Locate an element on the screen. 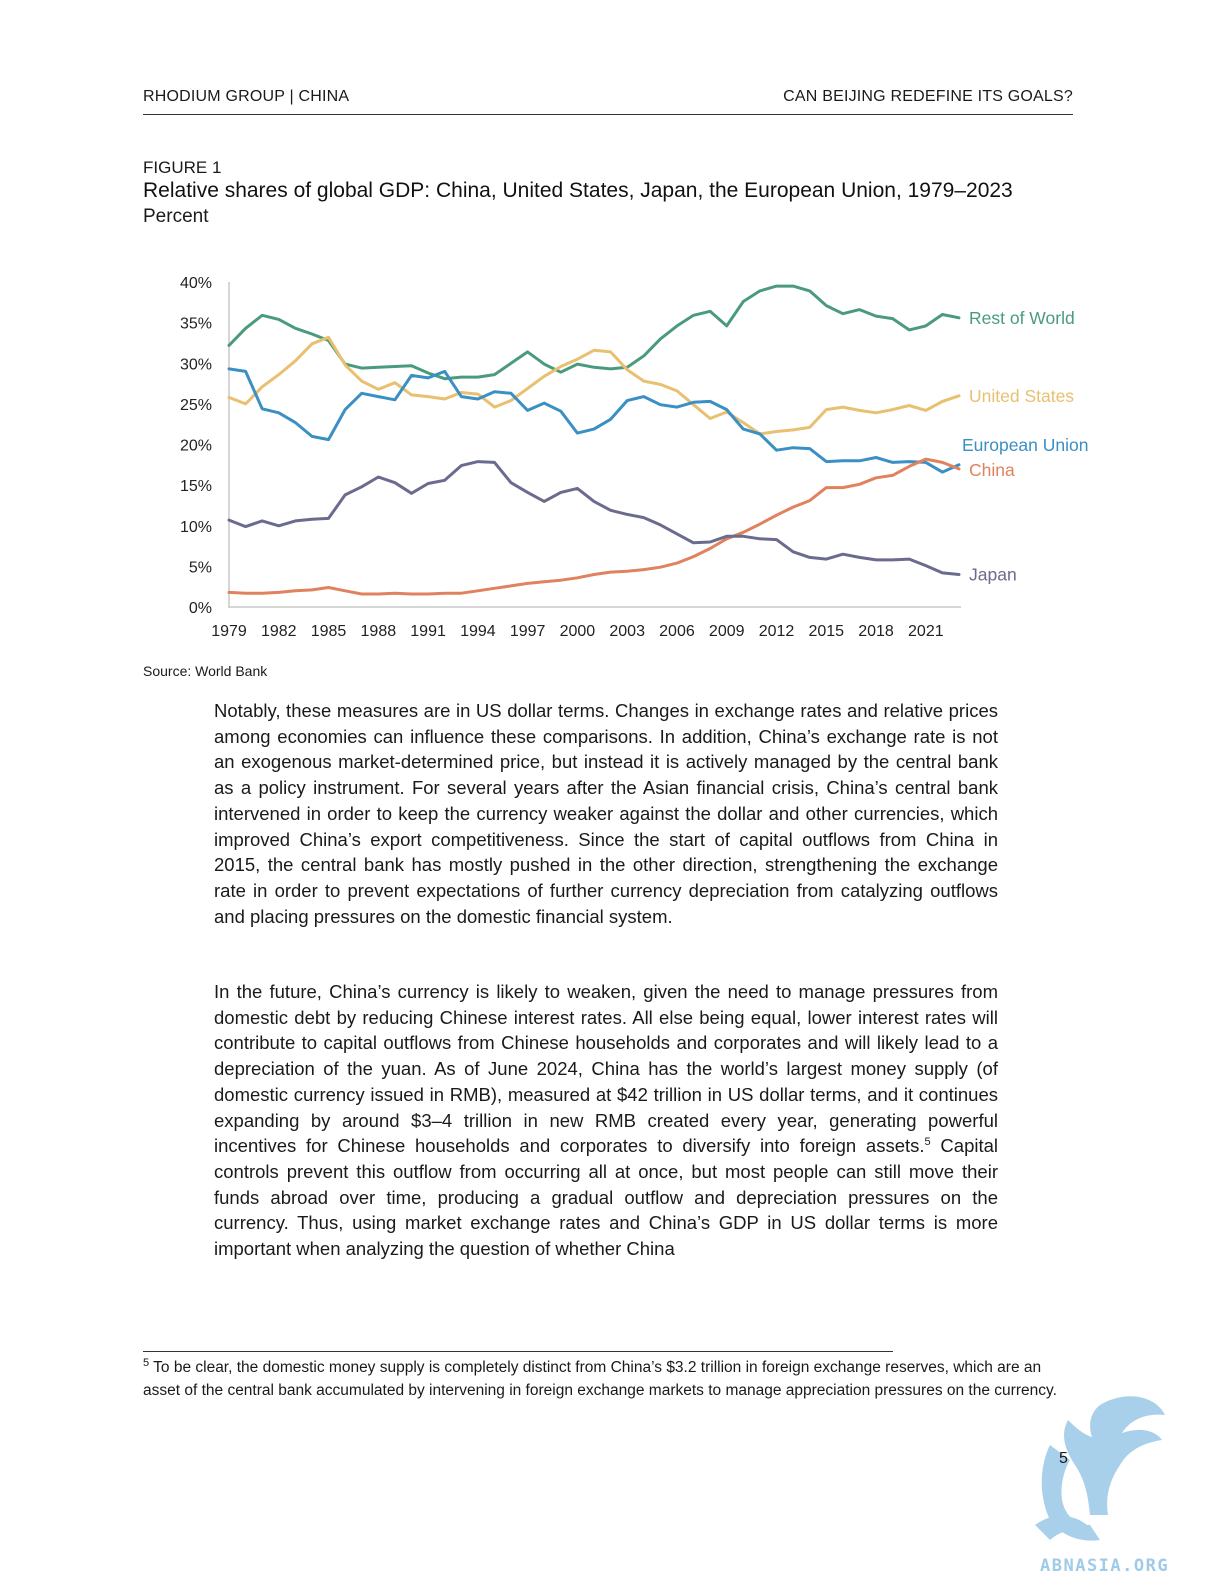 The width and height of the screenshot is (1224, 1584). x-tick-label: 2006 is located at coordinates (677, 631).